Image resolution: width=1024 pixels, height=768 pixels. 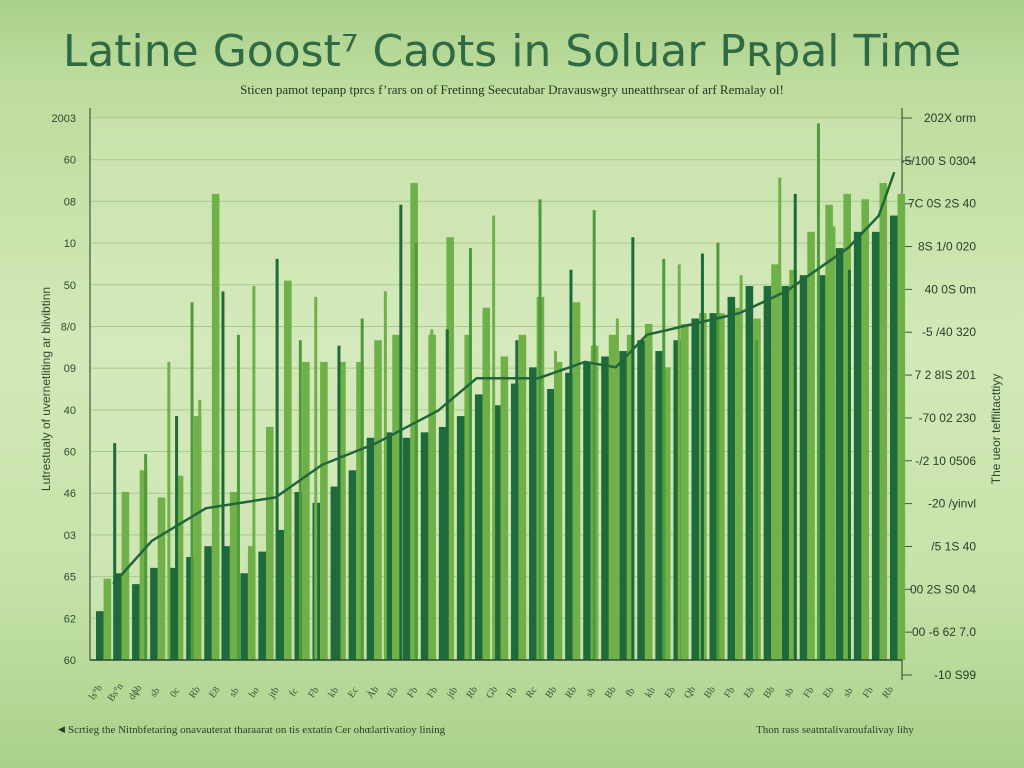 What do you see at coordinates (947, 247) in the screenshot?
I see `y2-tick-label: 8S 1/0 020` at bounding box center [947, 247].